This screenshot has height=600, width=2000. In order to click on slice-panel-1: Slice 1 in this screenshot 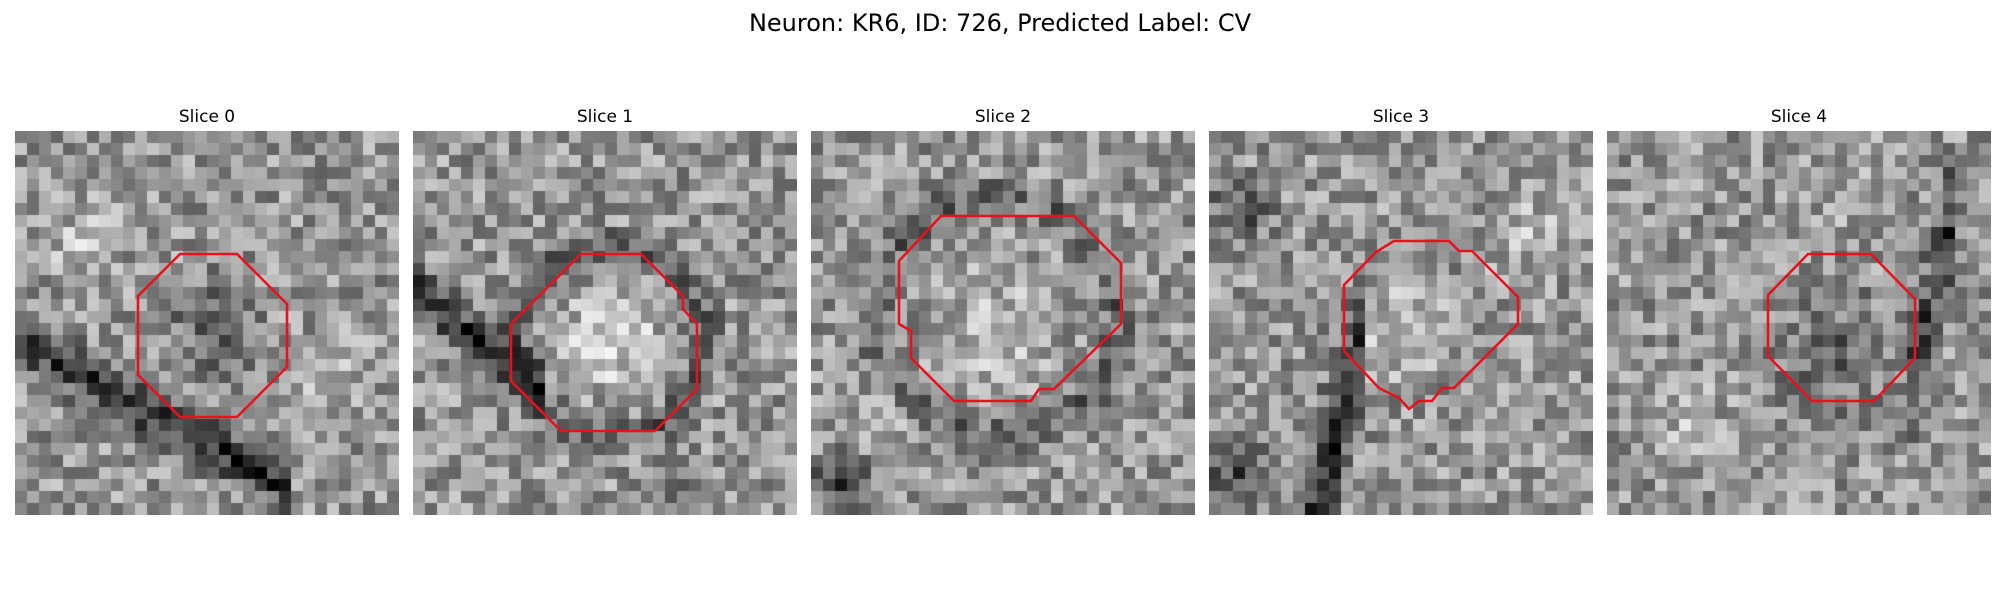, I will do `click(605, 311)`.